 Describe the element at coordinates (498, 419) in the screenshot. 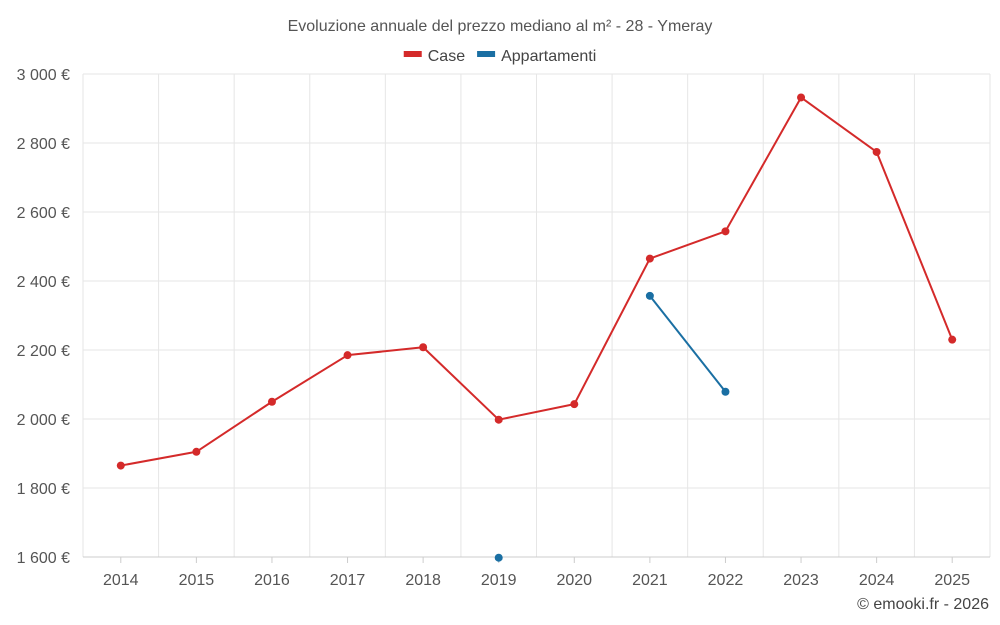

I see `data-point-case-2019` at that location.